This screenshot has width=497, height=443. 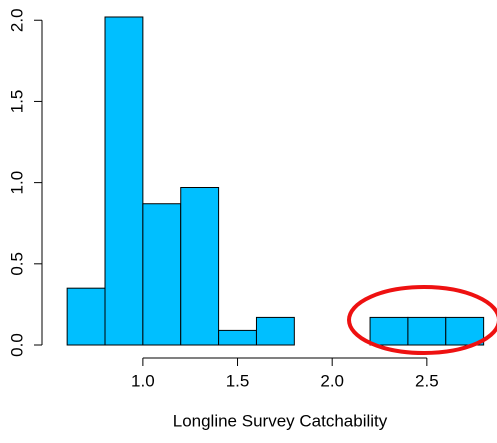 I want to click on x-axis-label: Longline Survey Catchability, so click(x=280, y=420).